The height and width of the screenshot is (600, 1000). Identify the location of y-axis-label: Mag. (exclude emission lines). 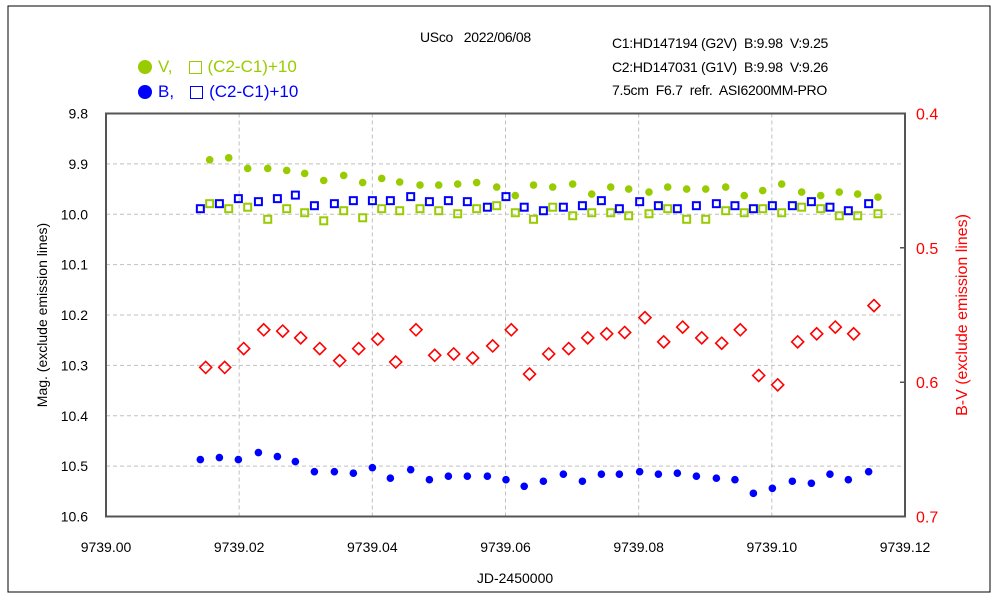
(42, 315).